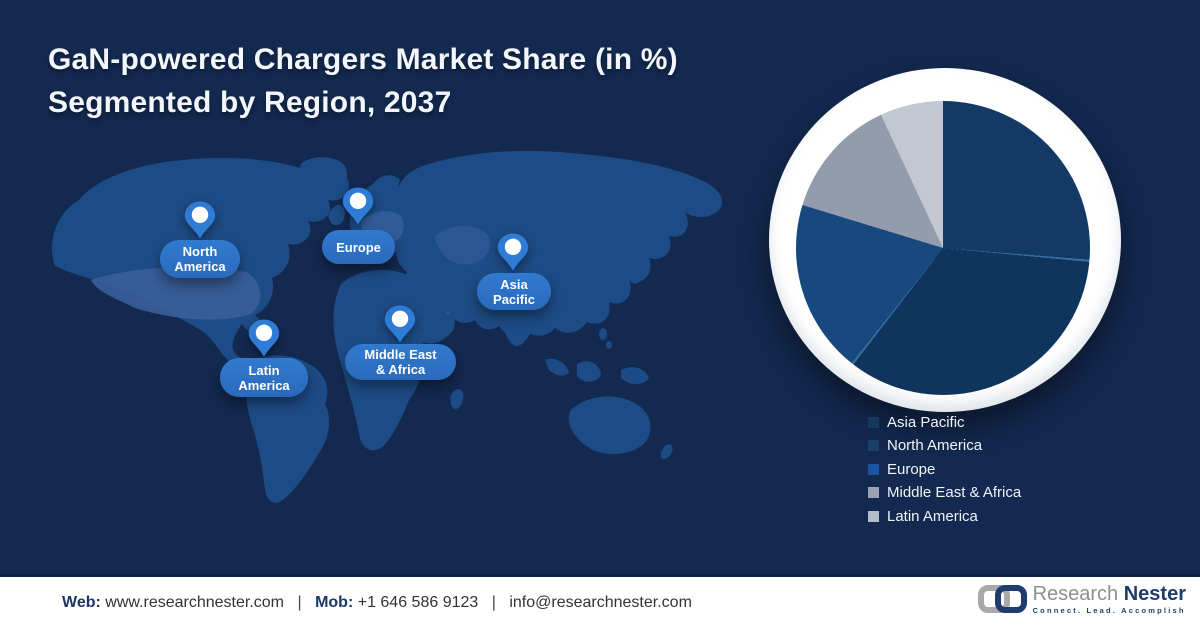  Describe the element at coordinates (315, 186) in the screenshot. I see `island-iceland` at that location.